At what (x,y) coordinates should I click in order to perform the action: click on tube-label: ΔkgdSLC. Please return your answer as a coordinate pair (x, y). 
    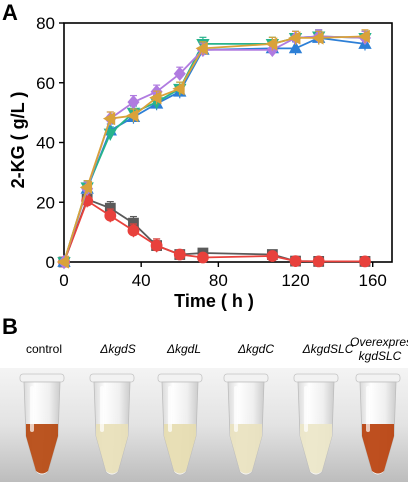
    Looking at the image, I should click on (328, 349).